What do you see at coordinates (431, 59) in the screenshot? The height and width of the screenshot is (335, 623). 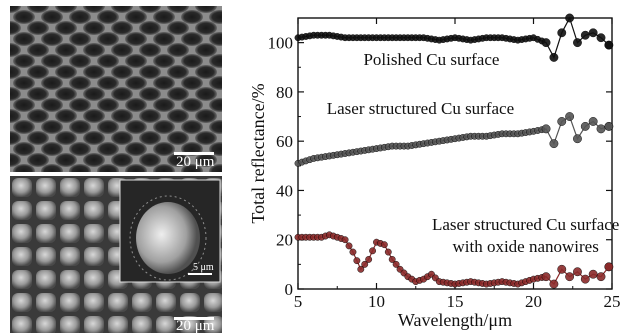 I see `annotation-label: Polished Cu surface` at bounding box center [431, 59].